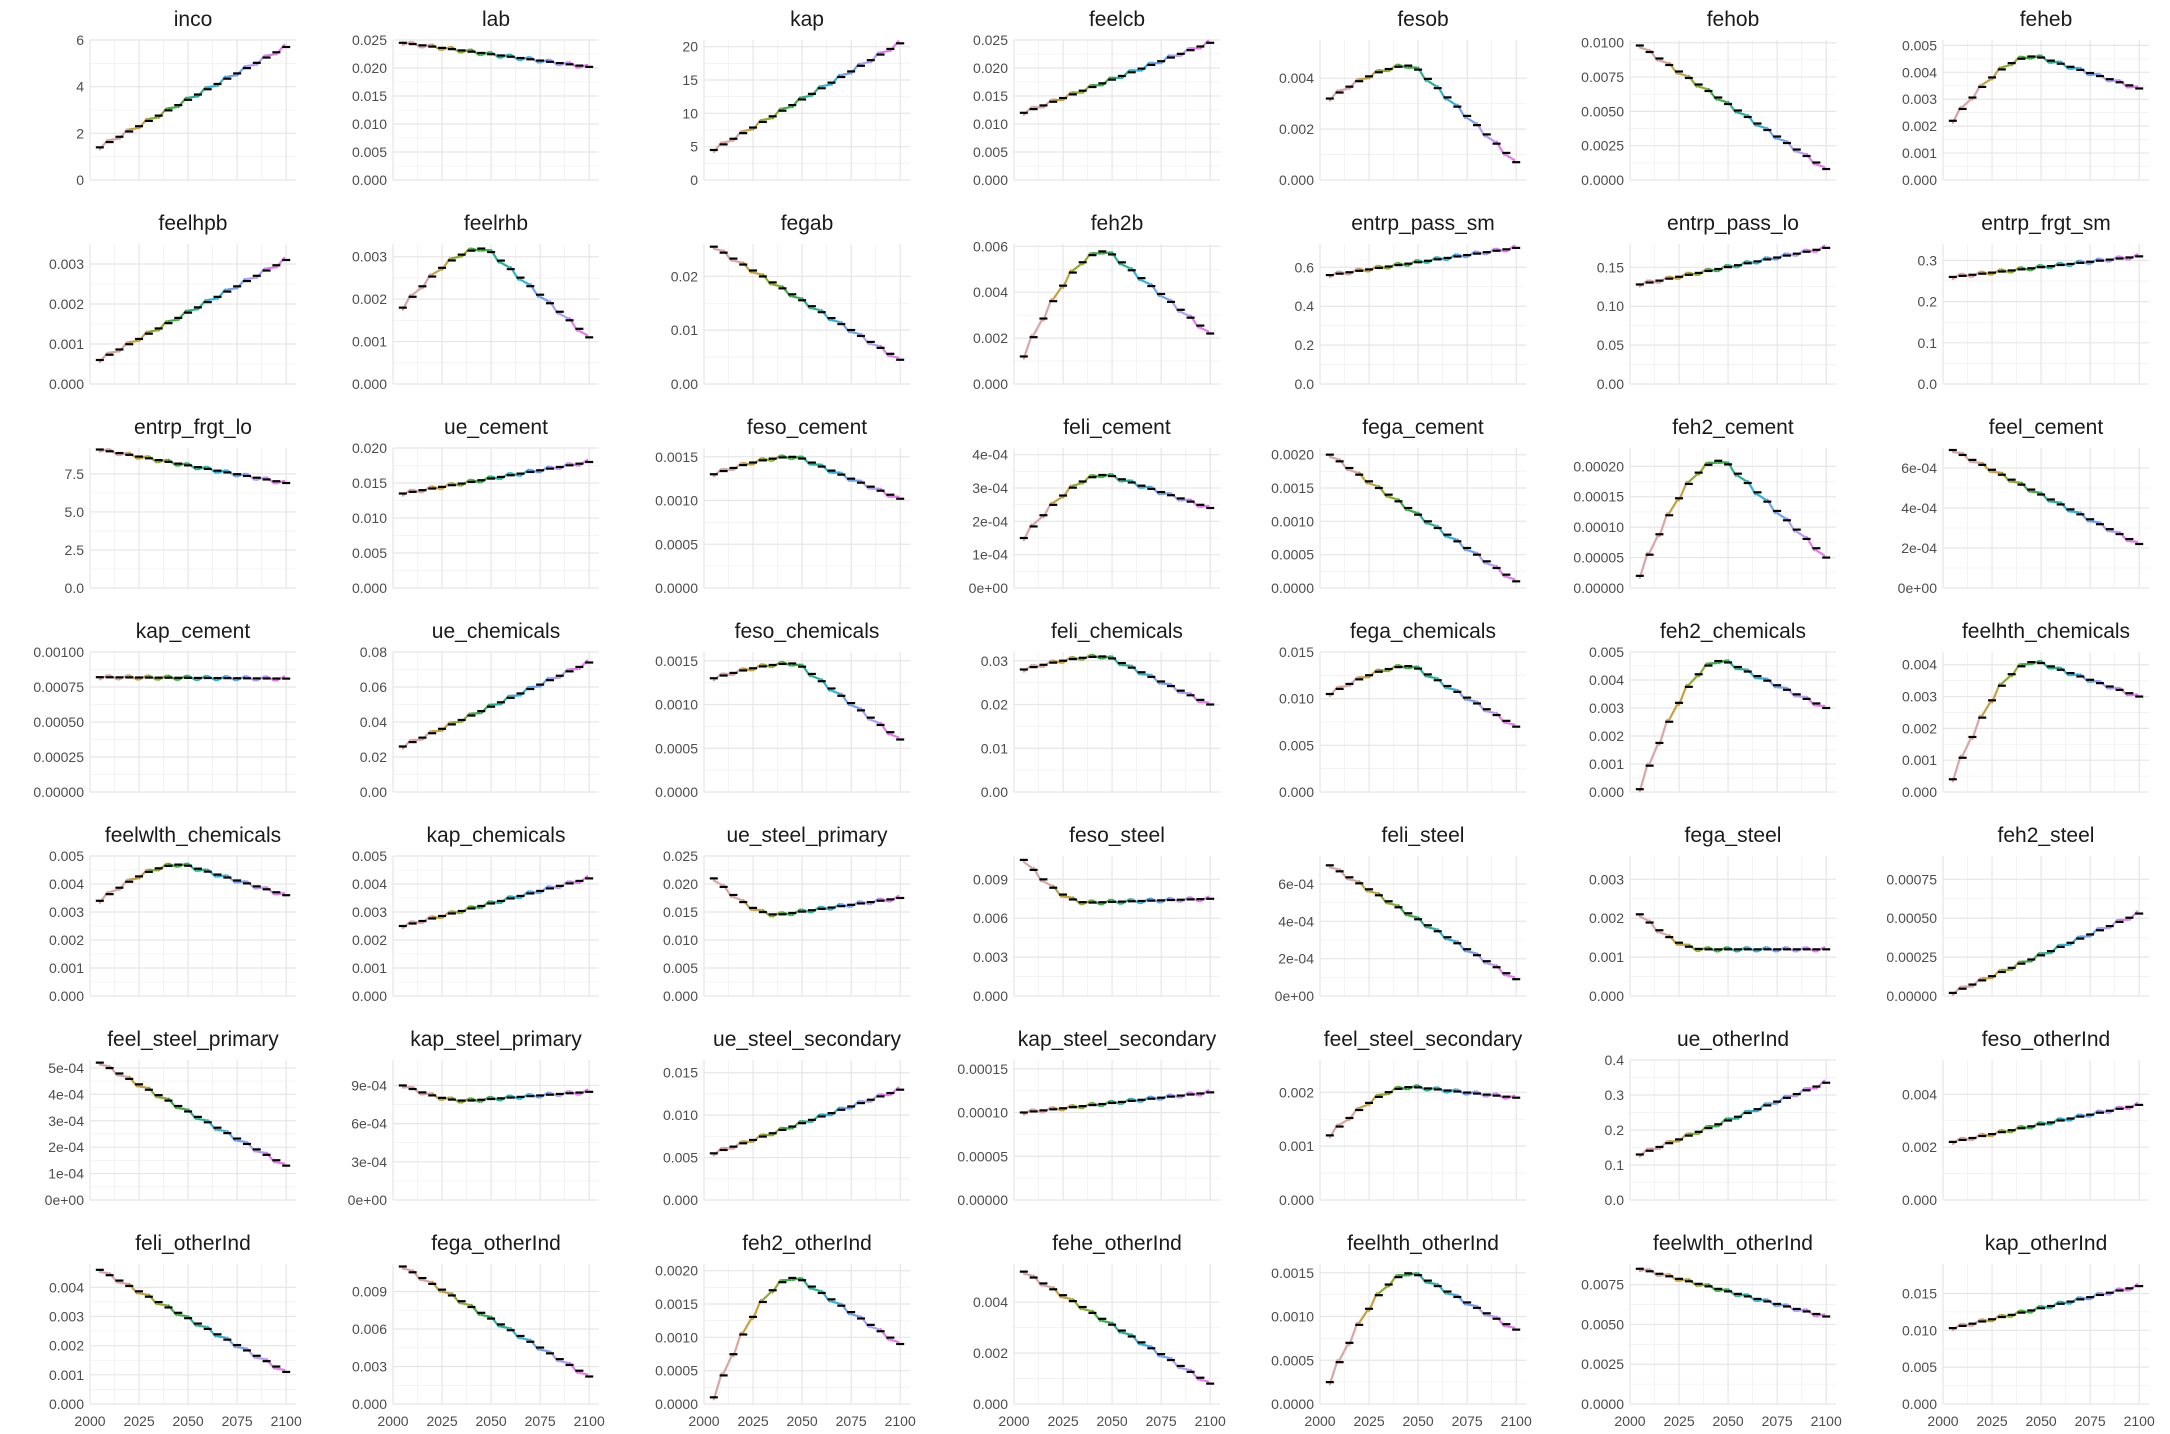 Image resolution: width=2170 pixels, height=1434 pixels. What do you see at coordinates (58, 792) in the screenshot?
I see `y-tick-label: 0.00000` at bounding box center [58, 792].